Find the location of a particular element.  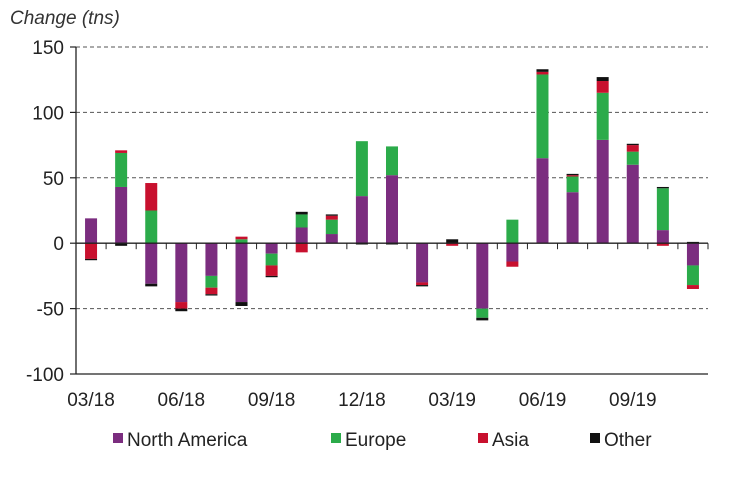

x-tick-label: 03/18 is located at coordinates (91, 400).